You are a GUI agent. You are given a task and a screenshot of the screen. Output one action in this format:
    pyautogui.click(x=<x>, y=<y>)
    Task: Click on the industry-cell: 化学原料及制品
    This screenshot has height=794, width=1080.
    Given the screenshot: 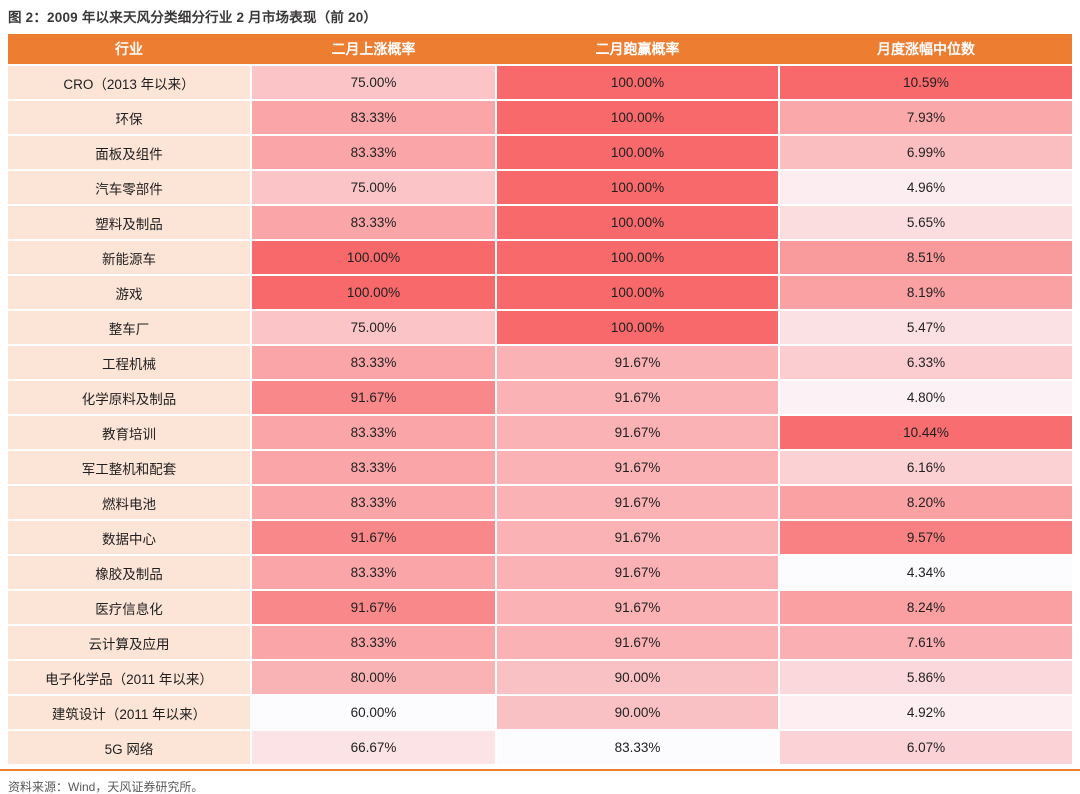 What is the action you would take?
    pyautogui.click(x=129, y=397)
    